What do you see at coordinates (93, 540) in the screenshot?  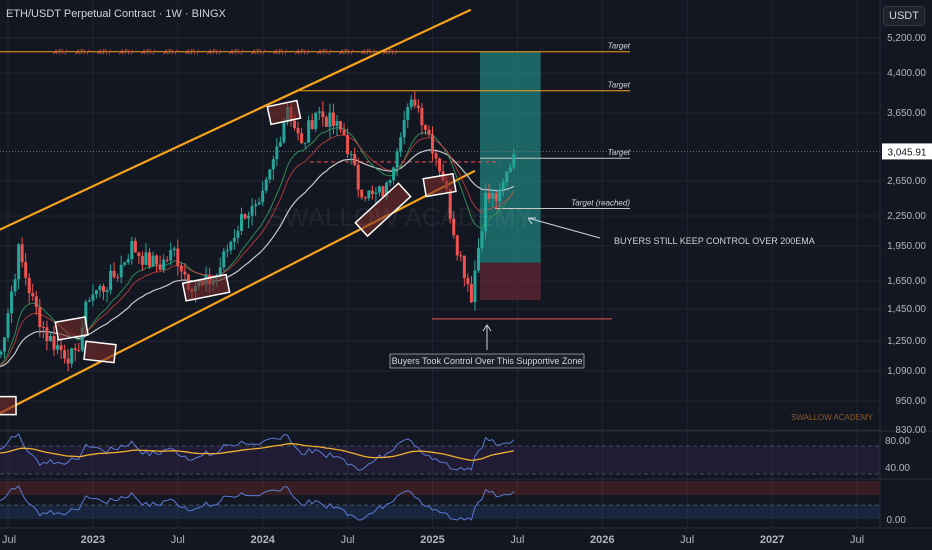 I see `time-tick: 2023` at bounding box center [93, 540].